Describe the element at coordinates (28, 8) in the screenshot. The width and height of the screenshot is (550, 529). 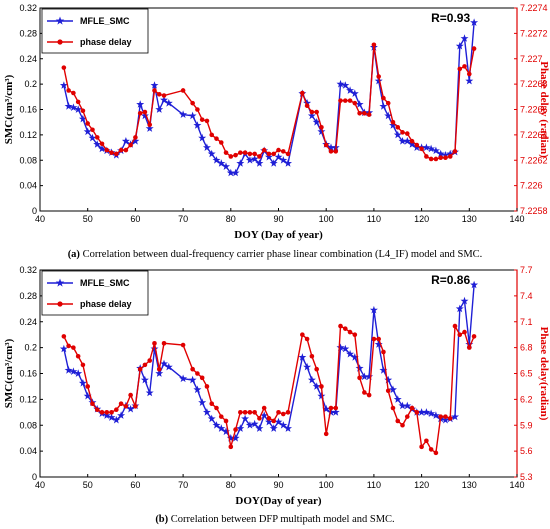
I see `chart-a-ytick-label: 0.32` at that location.